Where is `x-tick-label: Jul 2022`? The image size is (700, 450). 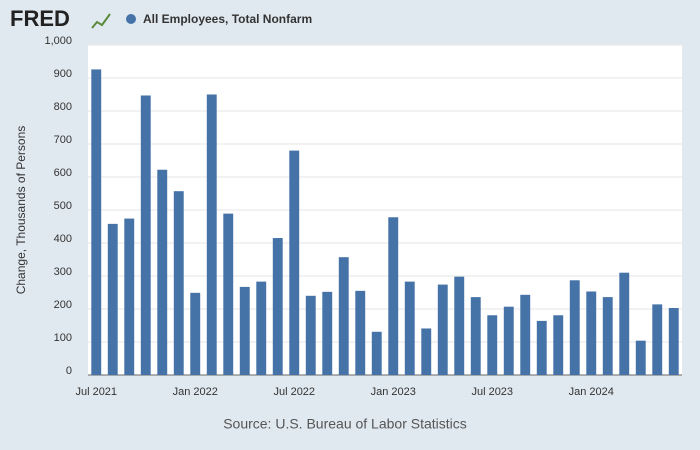
x-tick-label: Jul 2022 is located at coordinates (294, 392).